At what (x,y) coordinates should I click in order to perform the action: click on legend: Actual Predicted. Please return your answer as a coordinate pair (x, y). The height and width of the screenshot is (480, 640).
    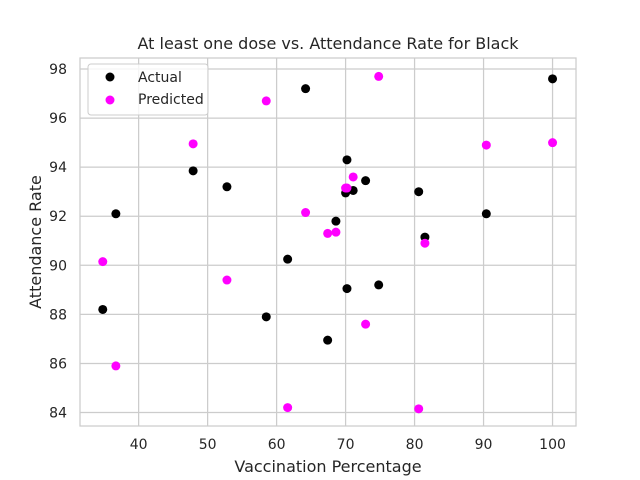
    Looking at the image, I should click on (148, 89).